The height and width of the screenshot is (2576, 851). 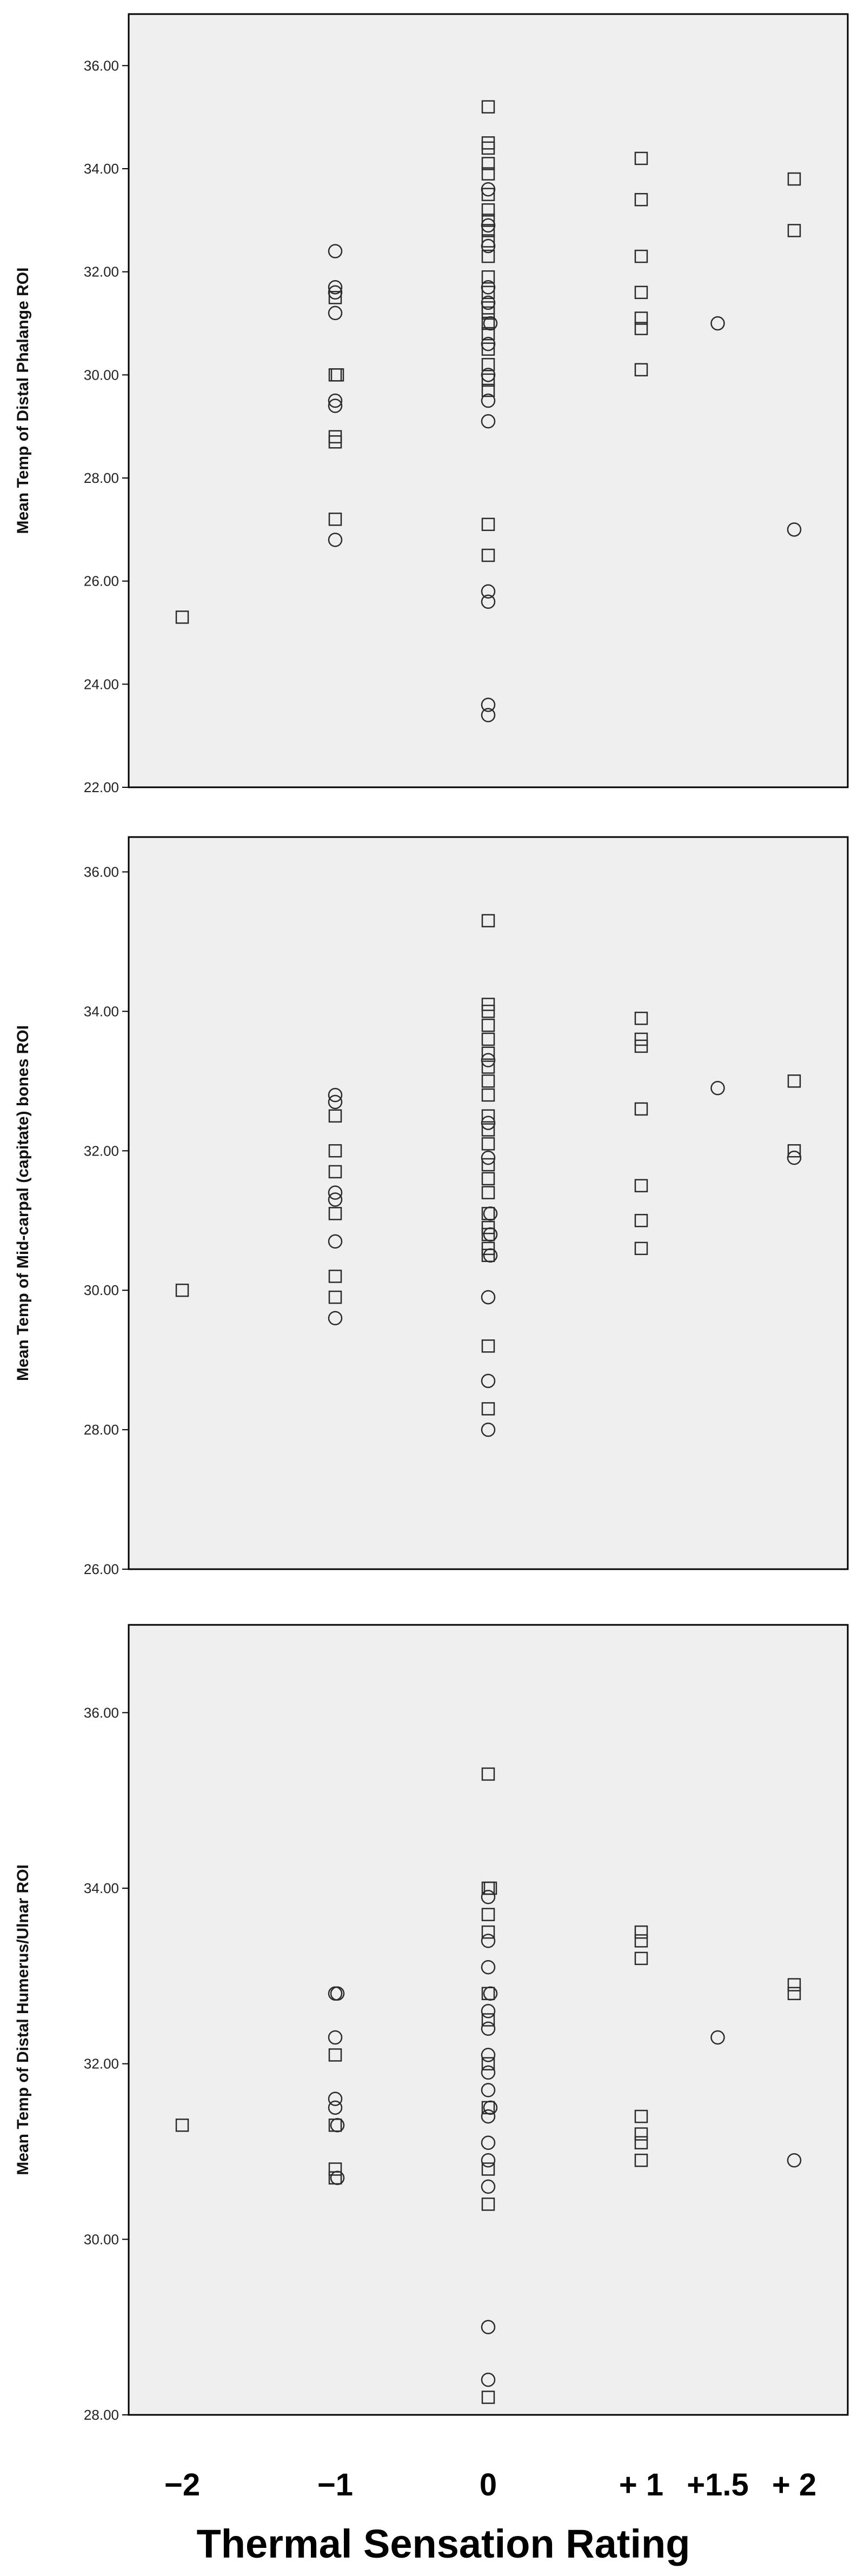 What do you see at coordinates (444, 2543) in the screenshot?
I see `x-axis-title: Thermal Sensation Rating` at bounding box center [444, 2543].